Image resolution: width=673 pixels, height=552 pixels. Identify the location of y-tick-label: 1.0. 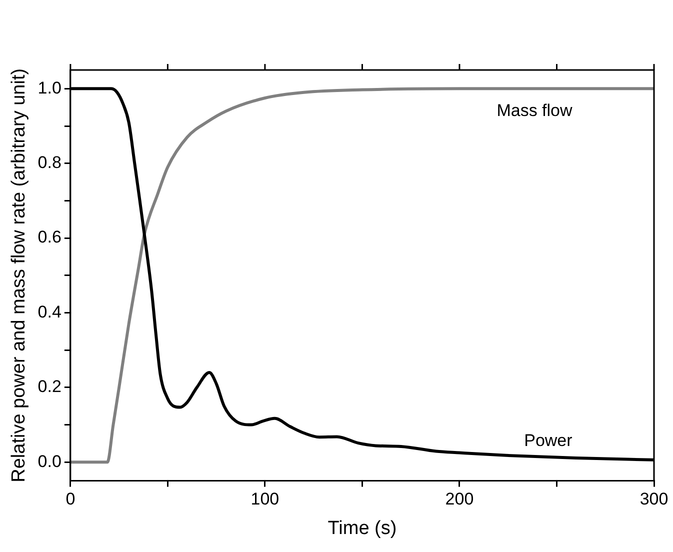
(50, 88).